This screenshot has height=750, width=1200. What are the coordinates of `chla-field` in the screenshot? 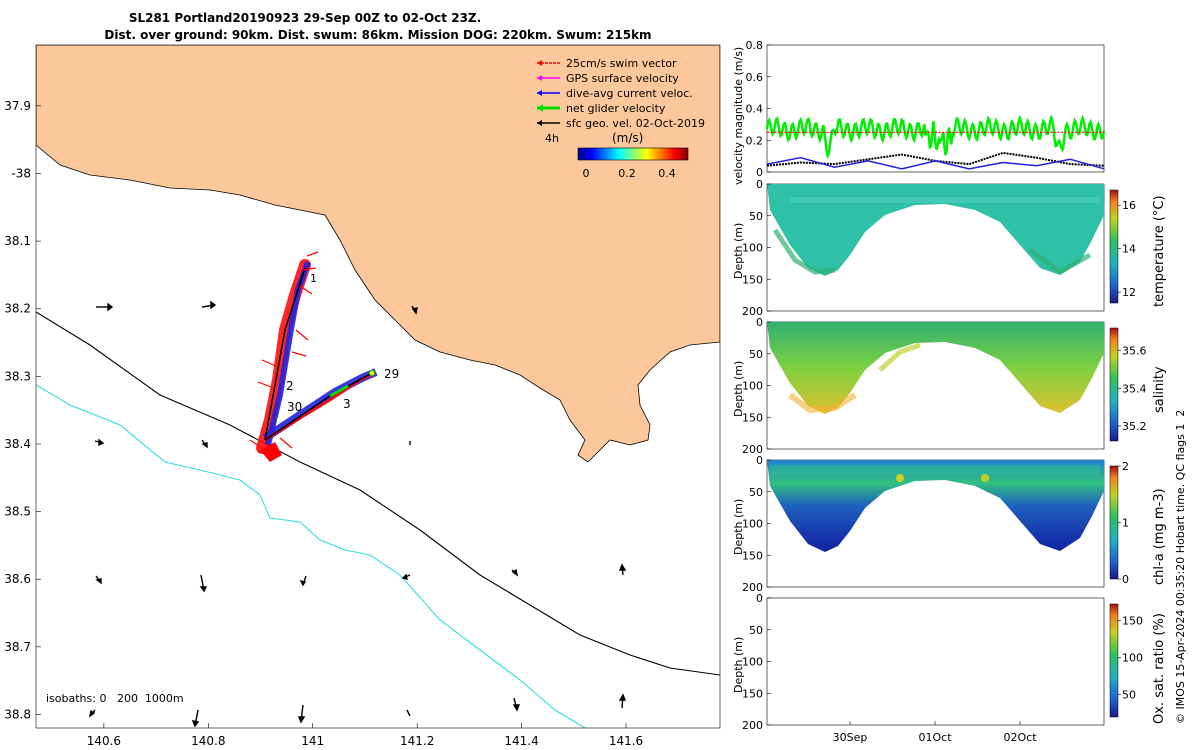 It's located at (935, 506).